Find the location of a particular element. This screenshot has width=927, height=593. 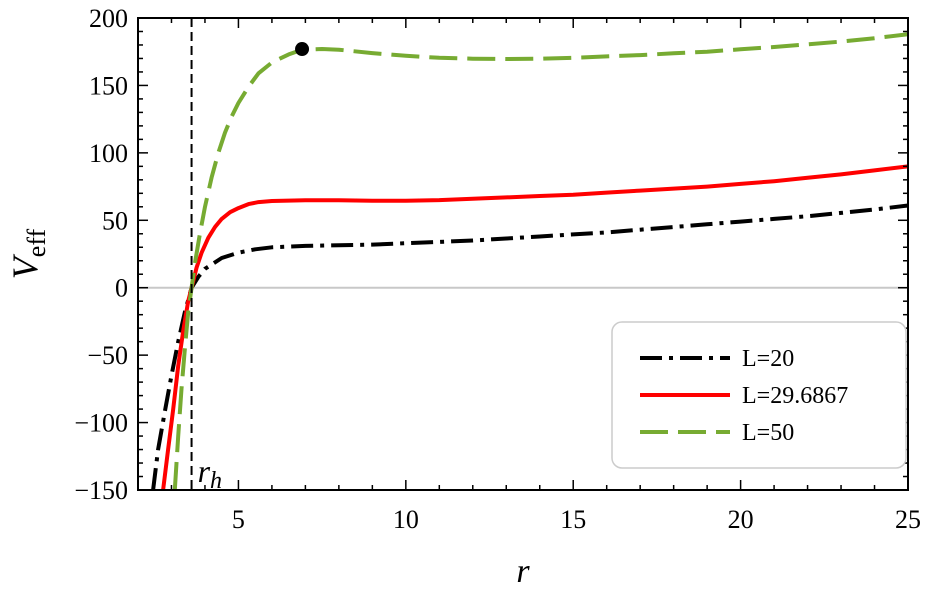

x-tick-label: 15 is located at coordinates (573, 519).